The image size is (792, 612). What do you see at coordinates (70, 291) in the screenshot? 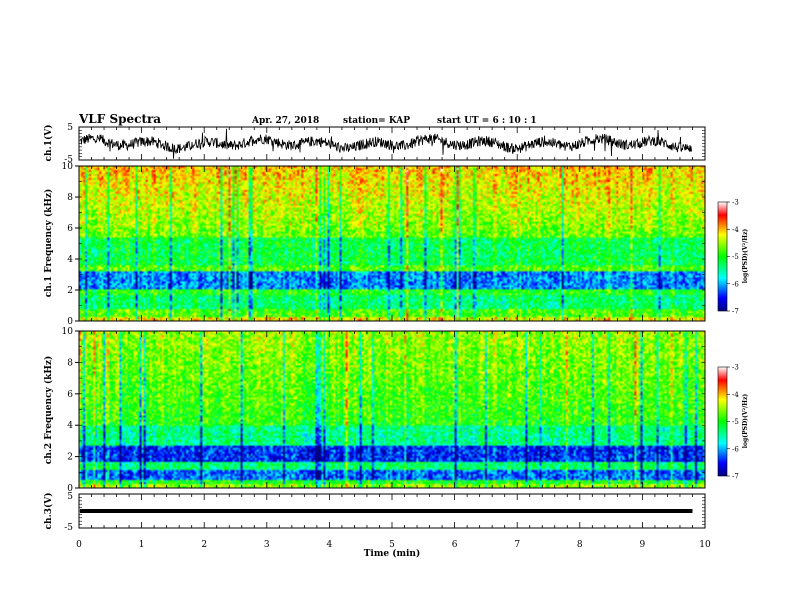
I see `ch1-spectrogram-ytick-label: 2` at bounding box center [70, 291].